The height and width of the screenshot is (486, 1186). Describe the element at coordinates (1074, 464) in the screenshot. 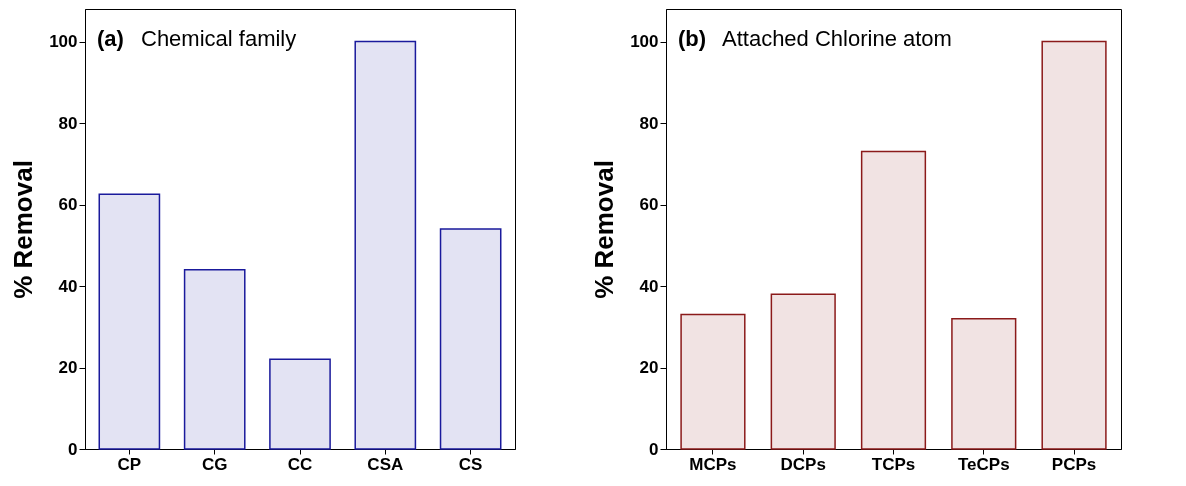

I see `x-tick-label: PCPs` at that location.